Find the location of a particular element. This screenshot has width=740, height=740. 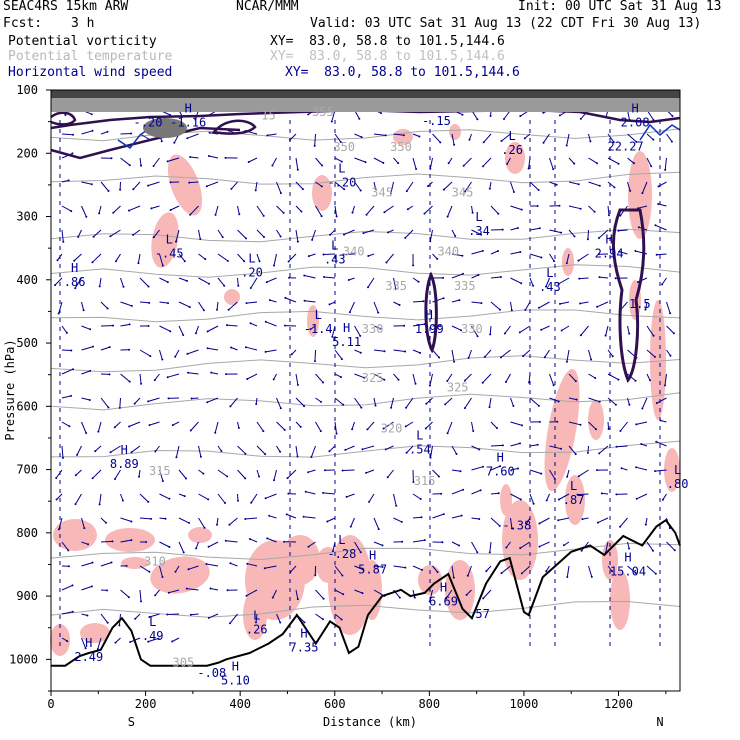

extremum-value-label: .43 is located at coordinates (550, 287).